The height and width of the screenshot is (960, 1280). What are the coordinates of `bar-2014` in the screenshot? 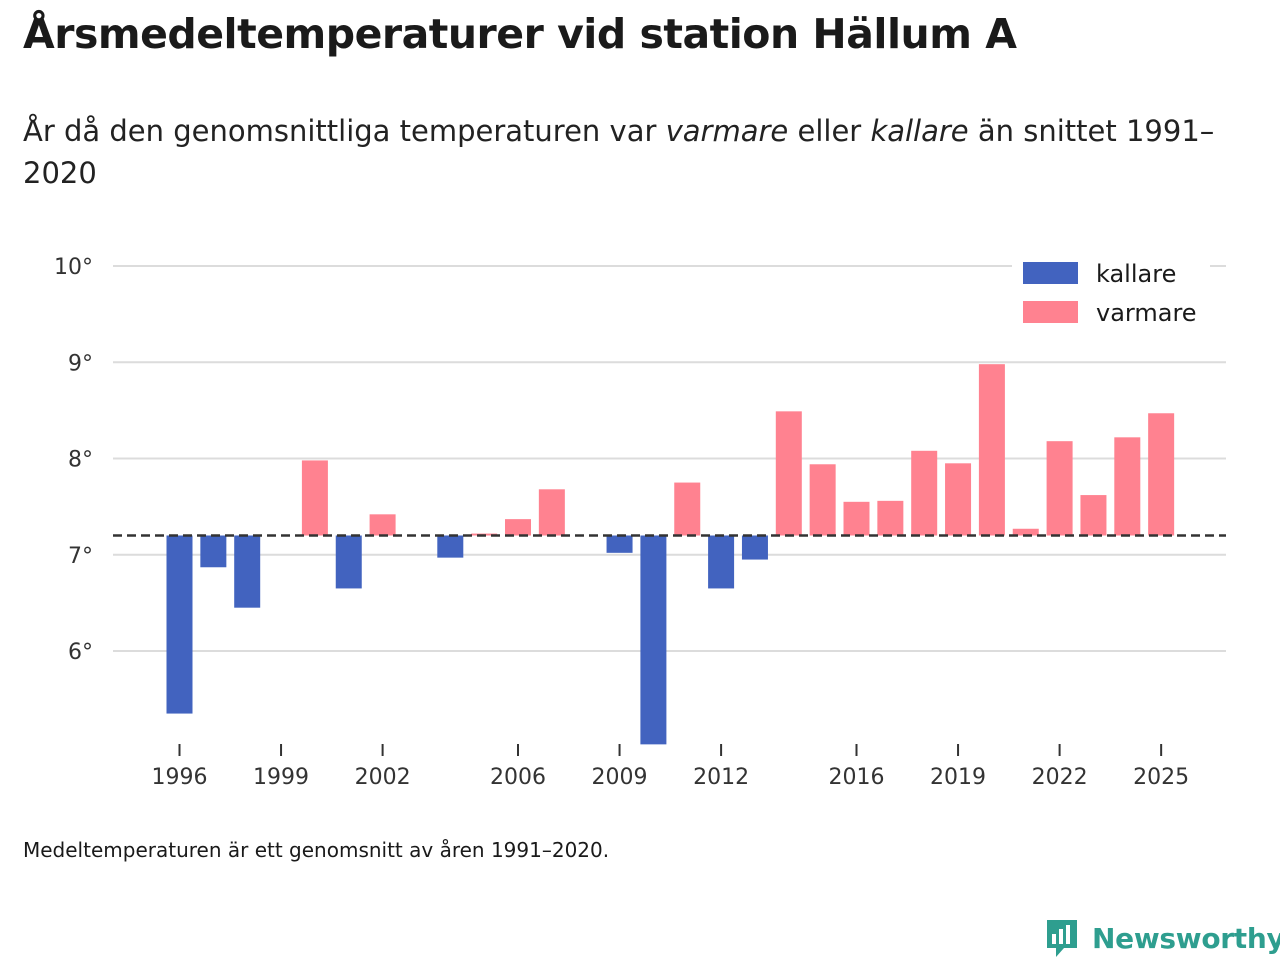 It's located at (788, 473).